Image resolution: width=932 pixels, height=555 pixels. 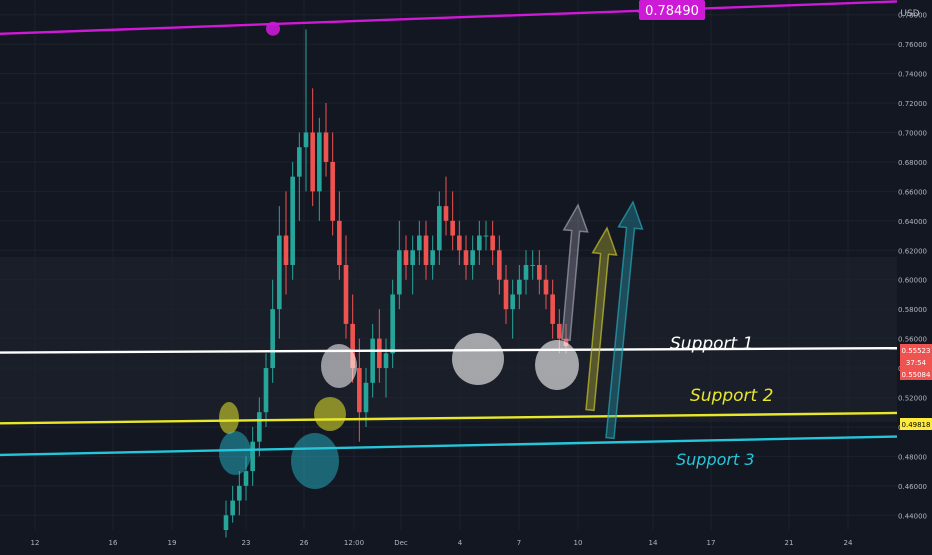 What do you see at coordinates (449, 350) in the screenshot?
I see `support_1-line` at bounding box center [449, 350].